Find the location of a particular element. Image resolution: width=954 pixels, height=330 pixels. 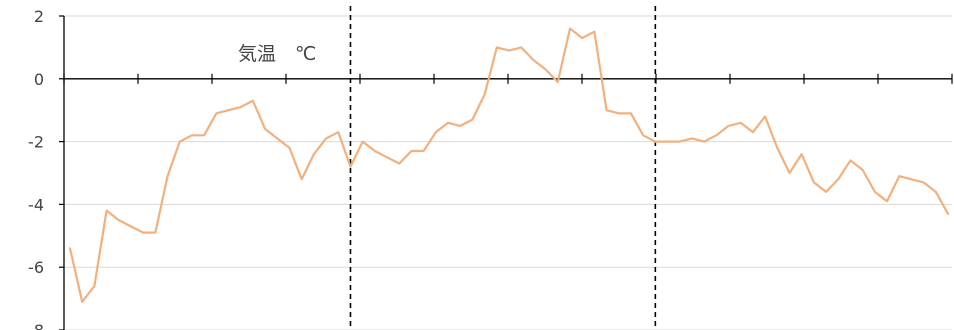

y-tick-label: -2 is located at coordinates (36, 142).